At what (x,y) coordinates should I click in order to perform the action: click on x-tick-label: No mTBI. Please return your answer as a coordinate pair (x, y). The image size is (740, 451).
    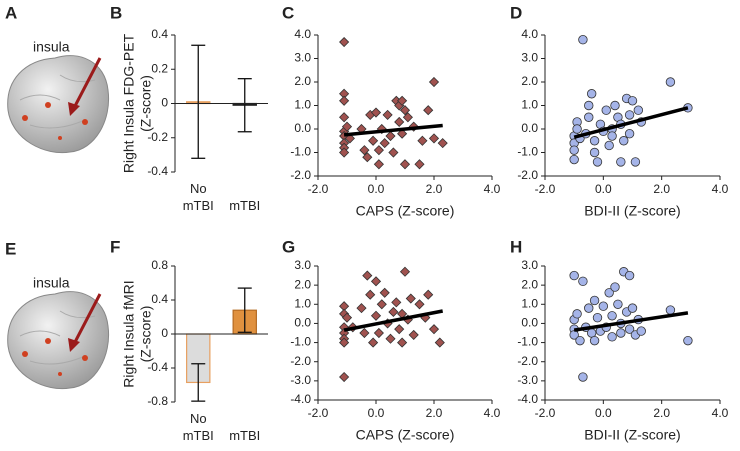
    Looking at the image, I should click on (198, 427).